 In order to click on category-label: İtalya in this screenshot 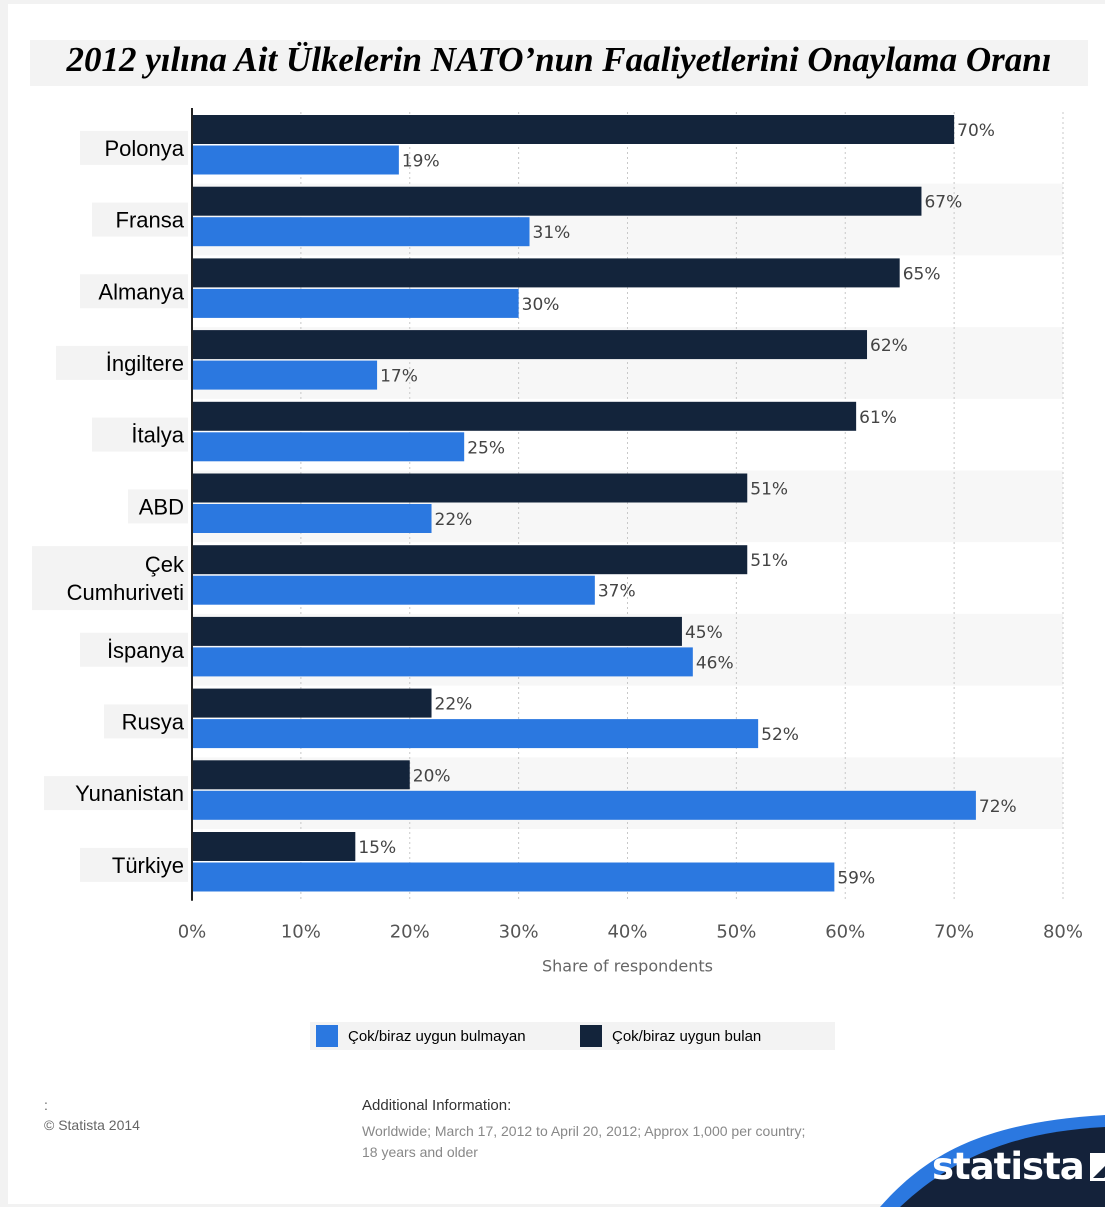, I will do `click(157, 435)`.